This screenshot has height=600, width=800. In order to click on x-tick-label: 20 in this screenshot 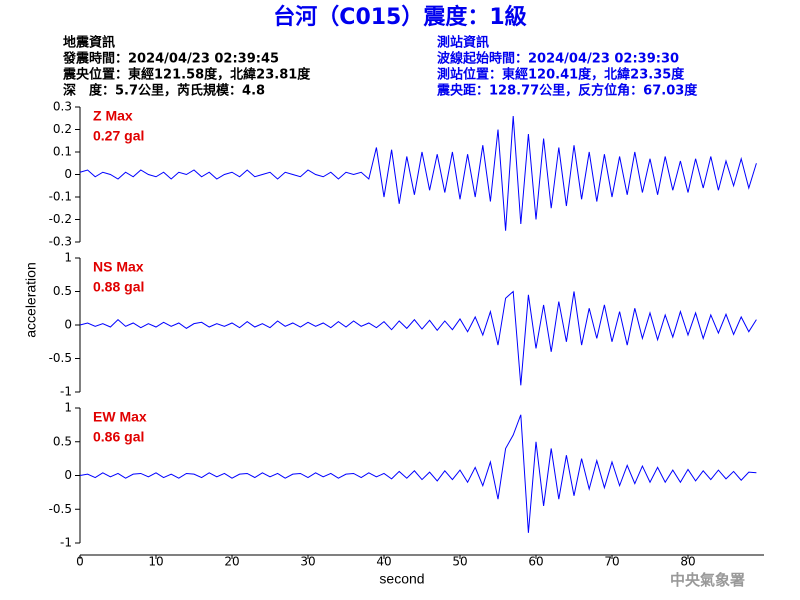, I will do `click(231, 562)`.